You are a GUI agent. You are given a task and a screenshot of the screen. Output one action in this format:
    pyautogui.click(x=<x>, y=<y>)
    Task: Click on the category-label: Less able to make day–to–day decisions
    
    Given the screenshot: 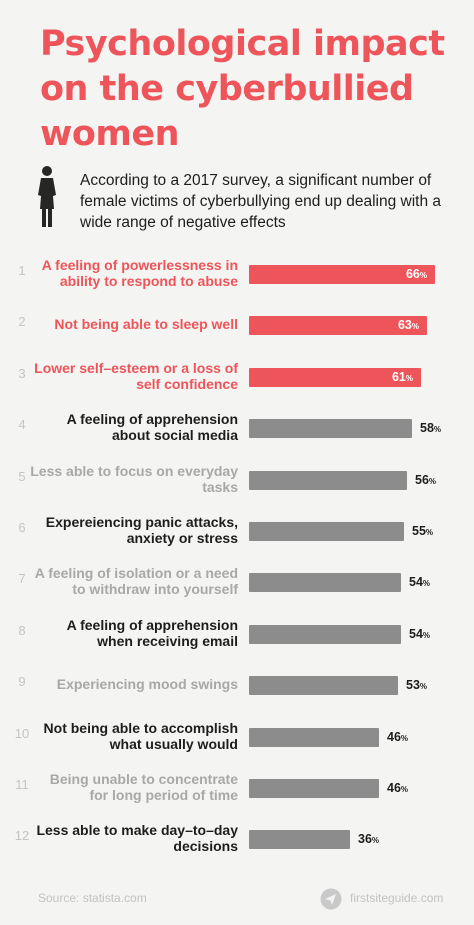 What is the action you would take?
    pyautogui.click(x=137, y=838)
    